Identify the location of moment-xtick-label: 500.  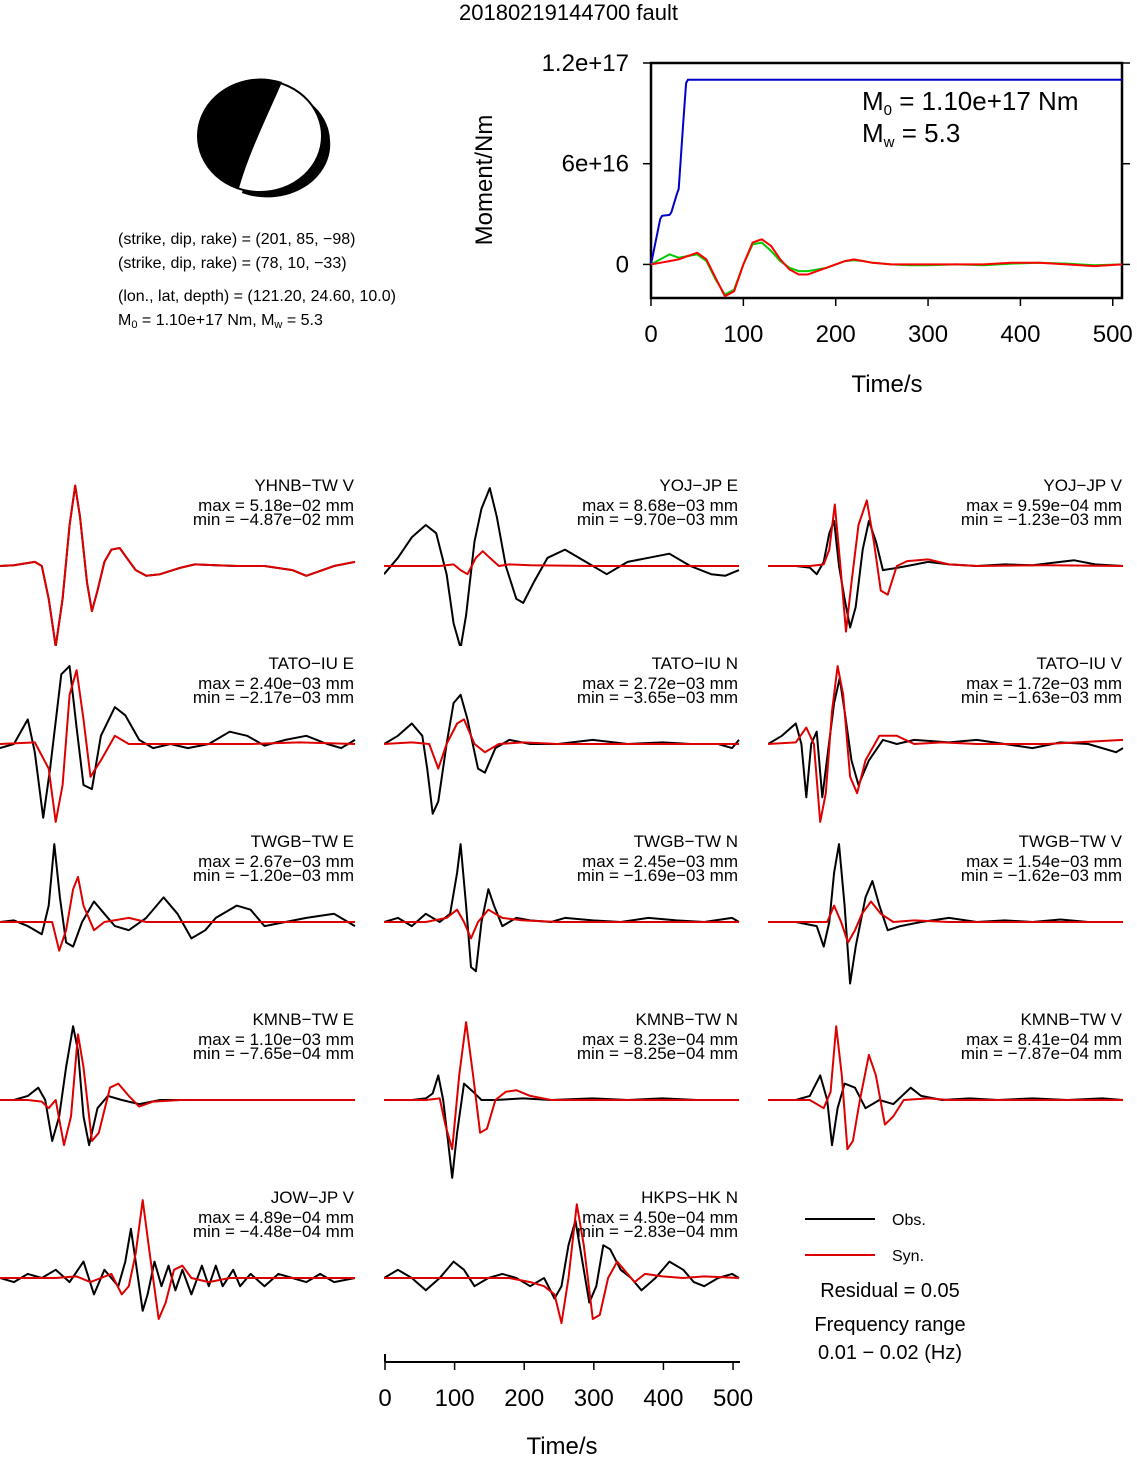
(1113, 334).